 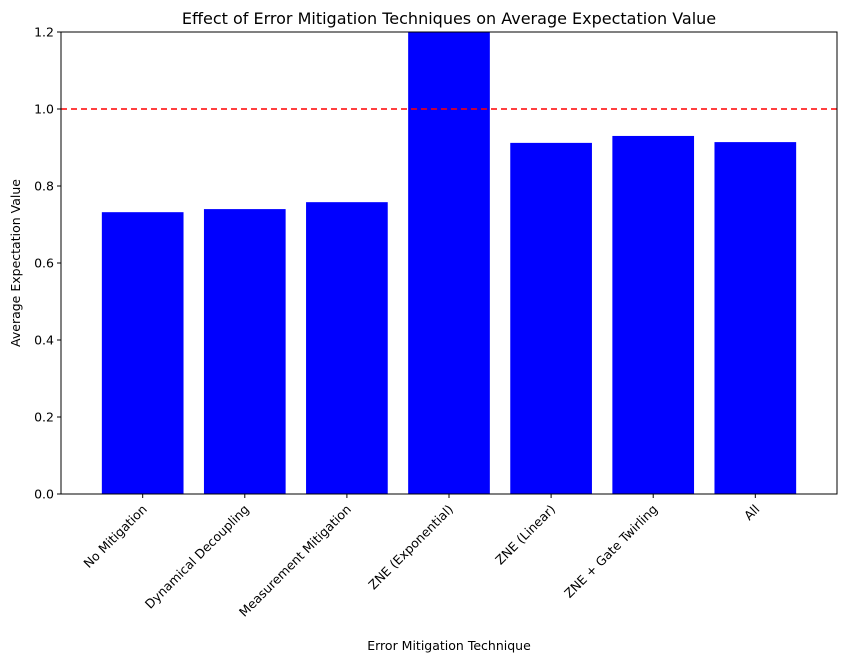 What do you see at coordinates (44, 32) in the screenshot?
I see `y-tick-label: 1.2` at bounding box center [44, 32].